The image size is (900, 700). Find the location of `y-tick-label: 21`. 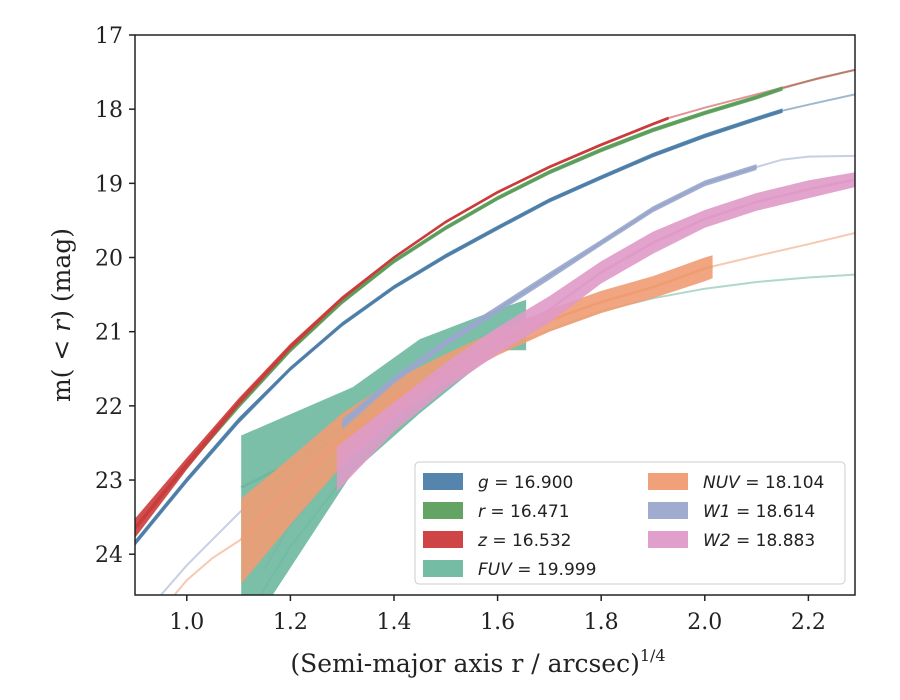

y-tick-label: 21 is located at coordinates (109, 333).